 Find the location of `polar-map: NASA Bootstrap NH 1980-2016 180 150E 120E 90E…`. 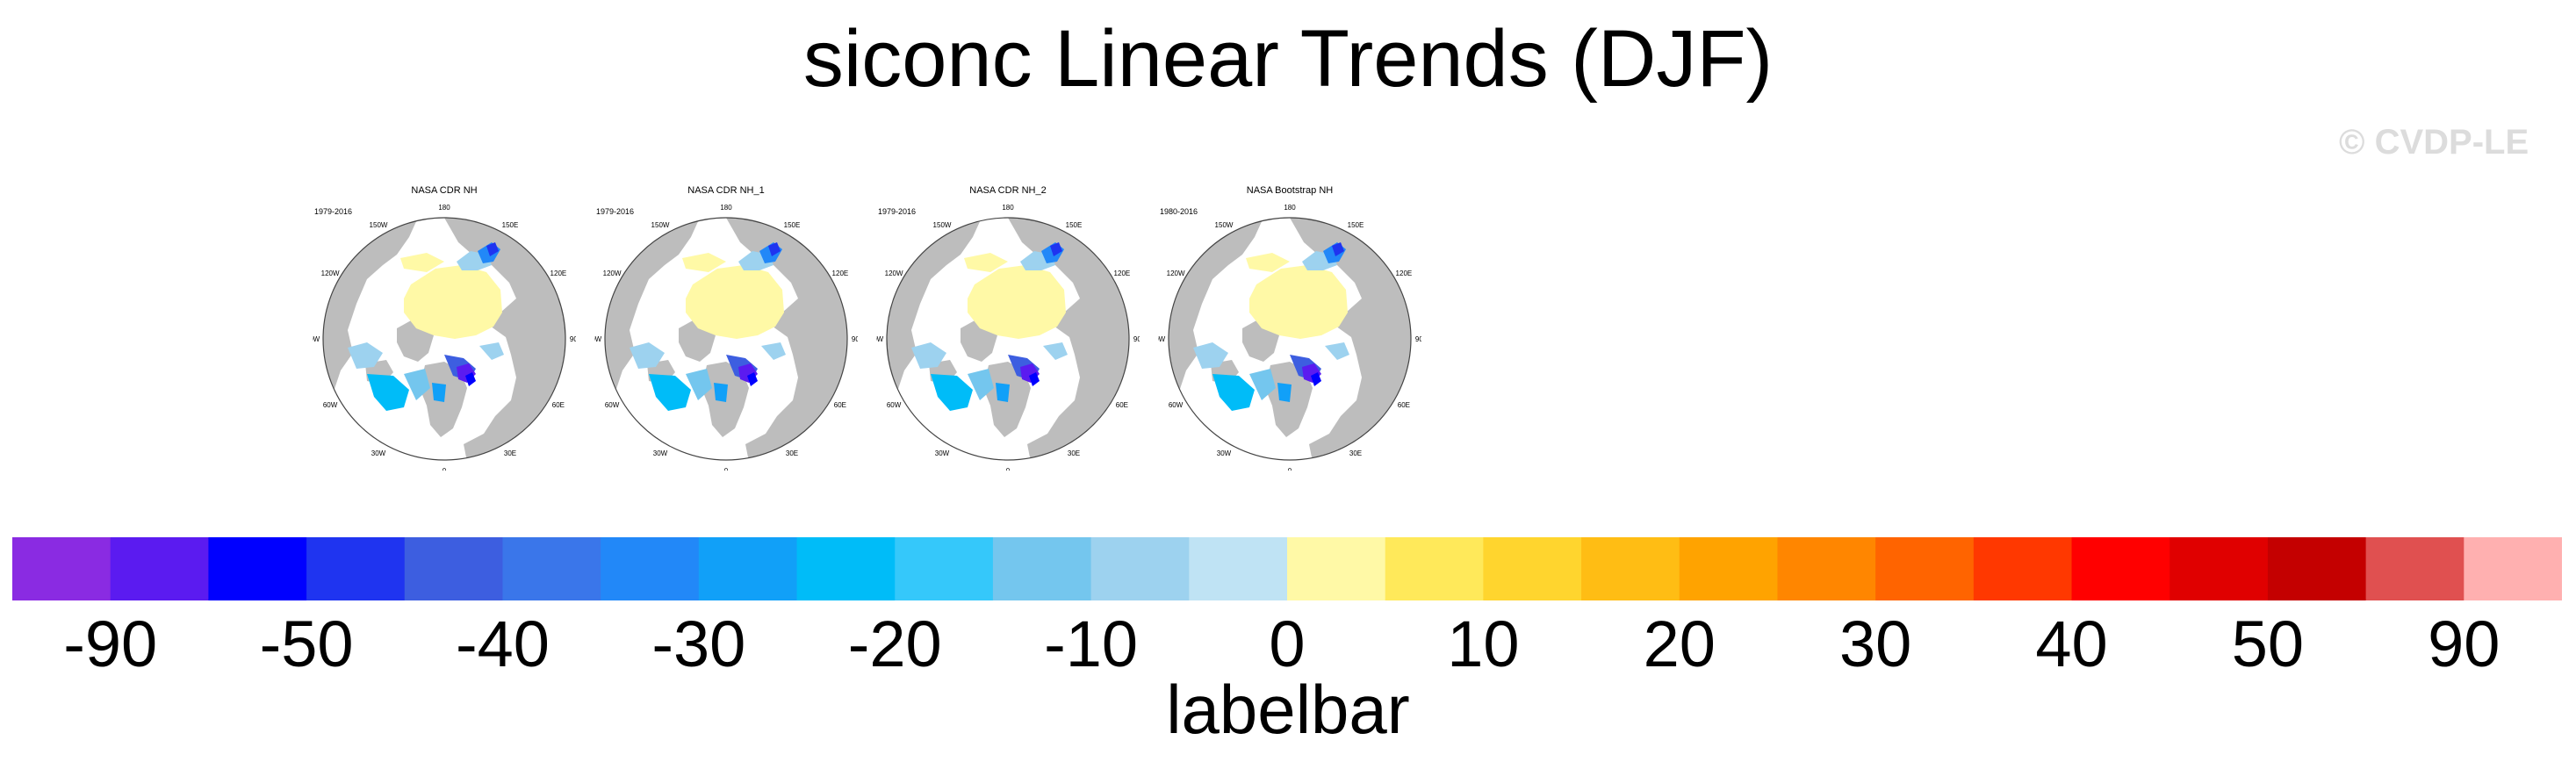

polar-map: NASA Bootstrap NH 1980-2016 180 150E 120E 90E… is located at coordinates (1289, 328).